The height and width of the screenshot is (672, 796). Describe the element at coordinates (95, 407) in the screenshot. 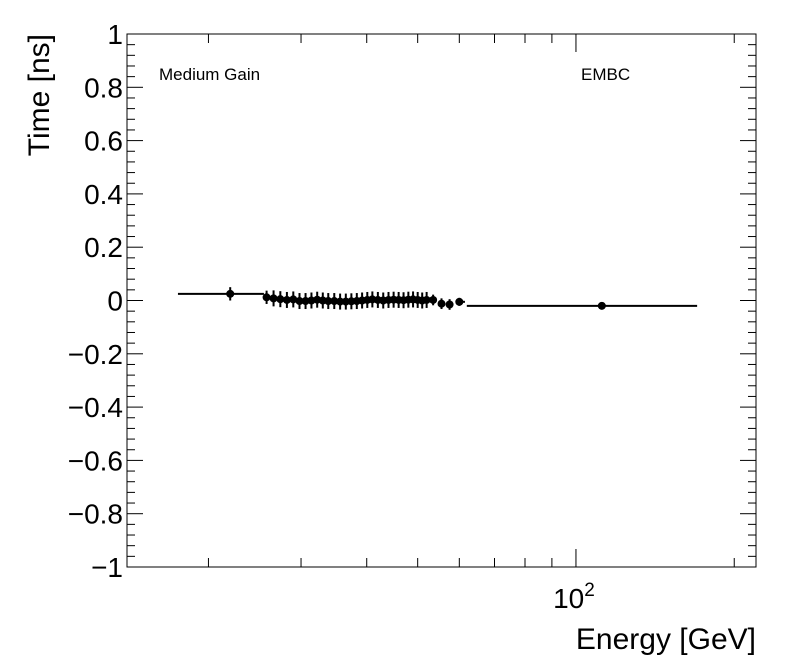

I see `y-tick-label: −0.4` at that location.